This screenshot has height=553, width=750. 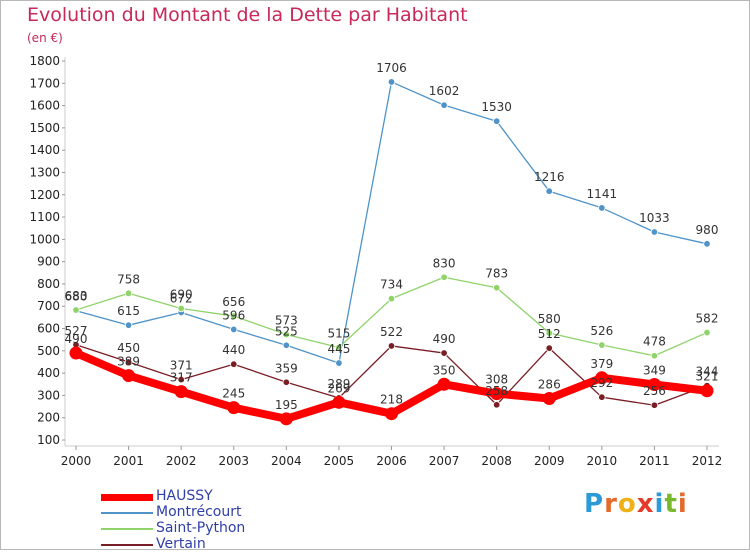 What do you see at coordinates (654, 342) in the screenshot?
I see `data-label: 478` at bounding box center [654, 342].